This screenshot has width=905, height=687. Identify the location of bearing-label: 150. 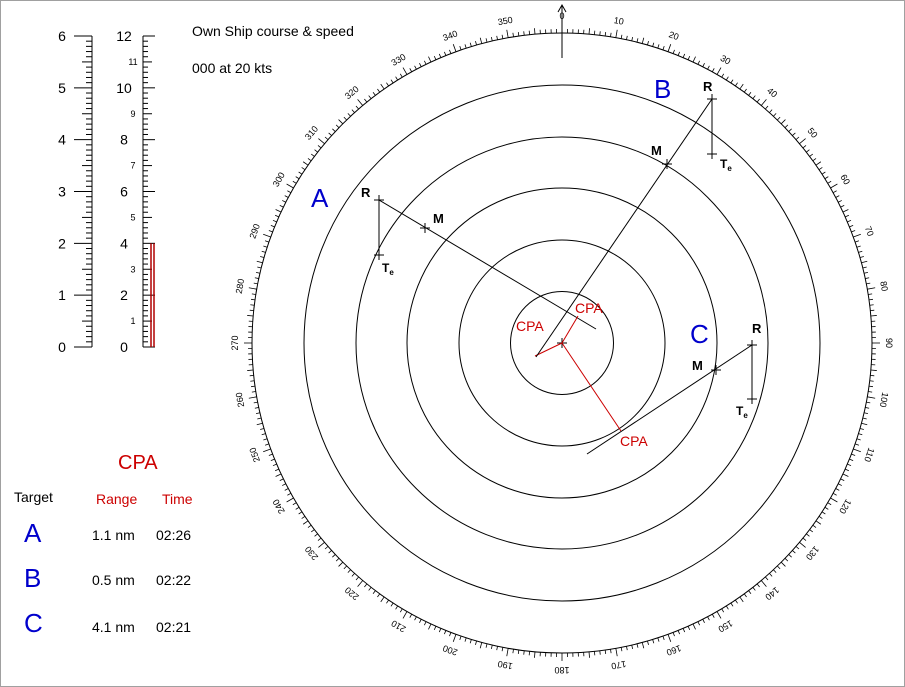
(725, 626).